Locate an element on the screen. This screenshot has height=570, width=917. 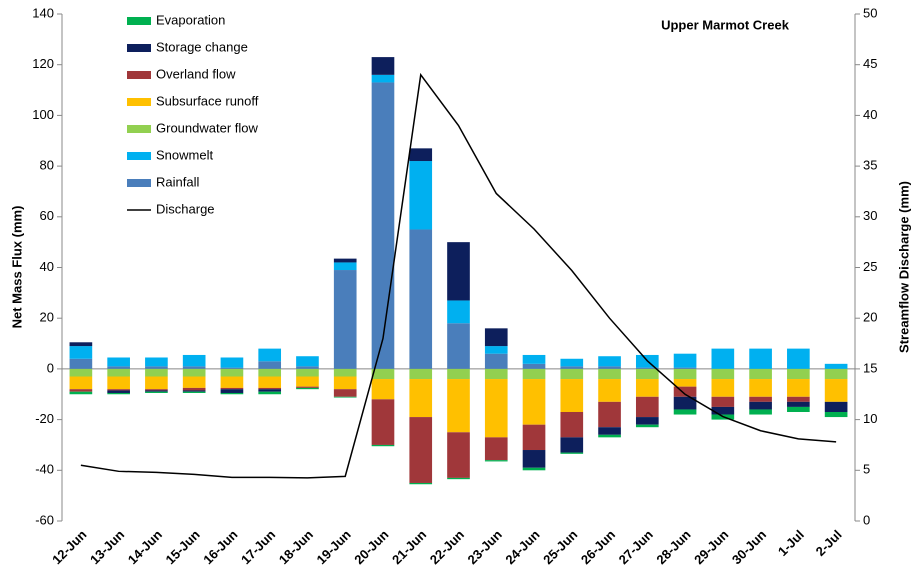
y2-tick-label: 10 is located at coordinates (870, 418).